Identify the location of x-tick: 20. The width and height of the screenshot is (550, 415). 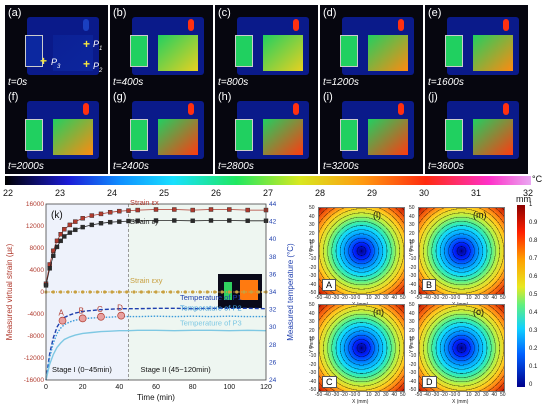
(83, 387).